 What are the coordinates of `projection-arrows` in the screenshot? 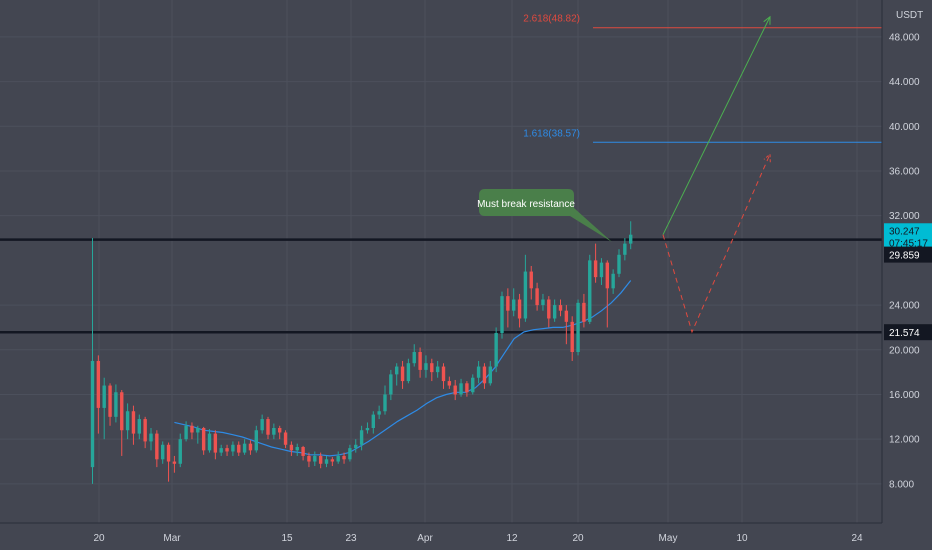 It's located at (716, 174).